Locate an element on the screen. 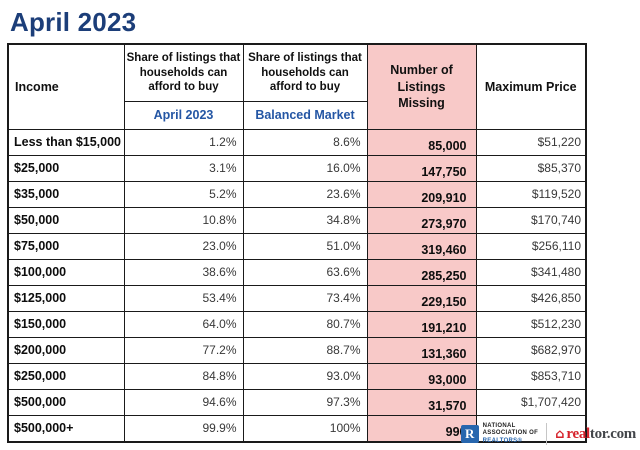  income-cell: $500,000 is located at coordinates (66, 402).